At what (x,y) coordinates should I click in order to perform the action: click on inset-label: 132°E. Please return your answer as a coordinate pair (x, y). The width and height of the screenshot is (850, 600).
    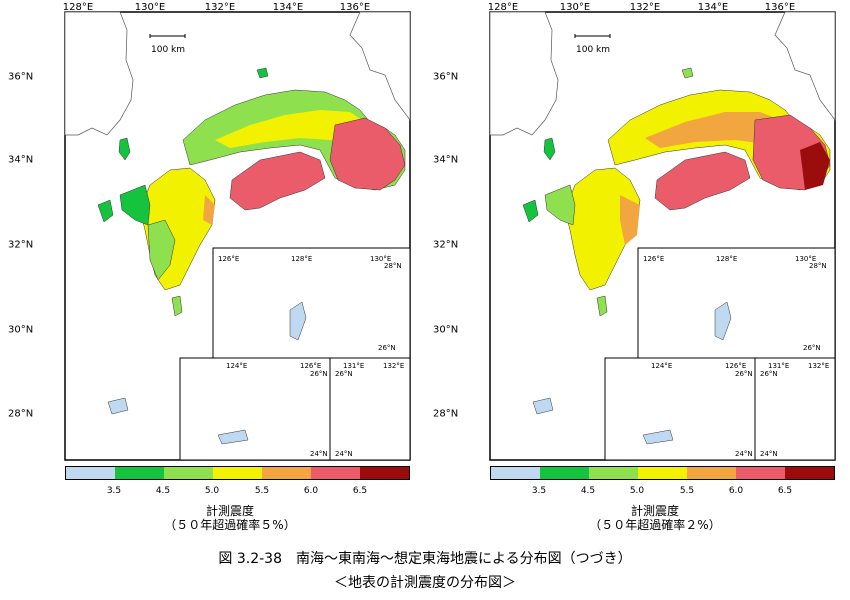
    Looking at the image, I should click on (819, 366).